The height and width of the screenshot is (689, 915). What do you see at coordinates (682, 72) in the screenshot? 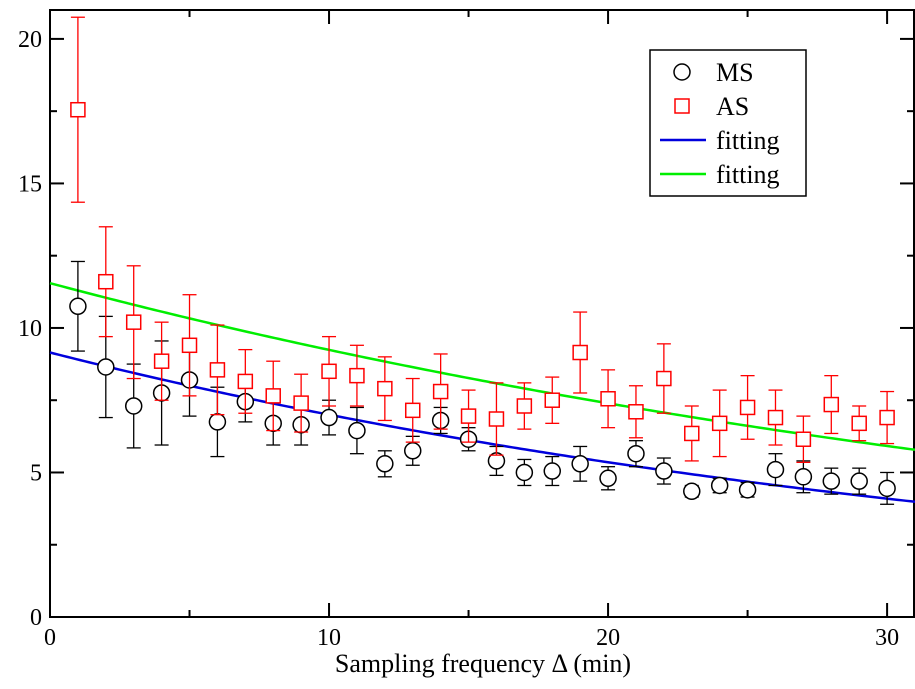
I see `legend-symbol-ms` at bounding box center [682, 72].